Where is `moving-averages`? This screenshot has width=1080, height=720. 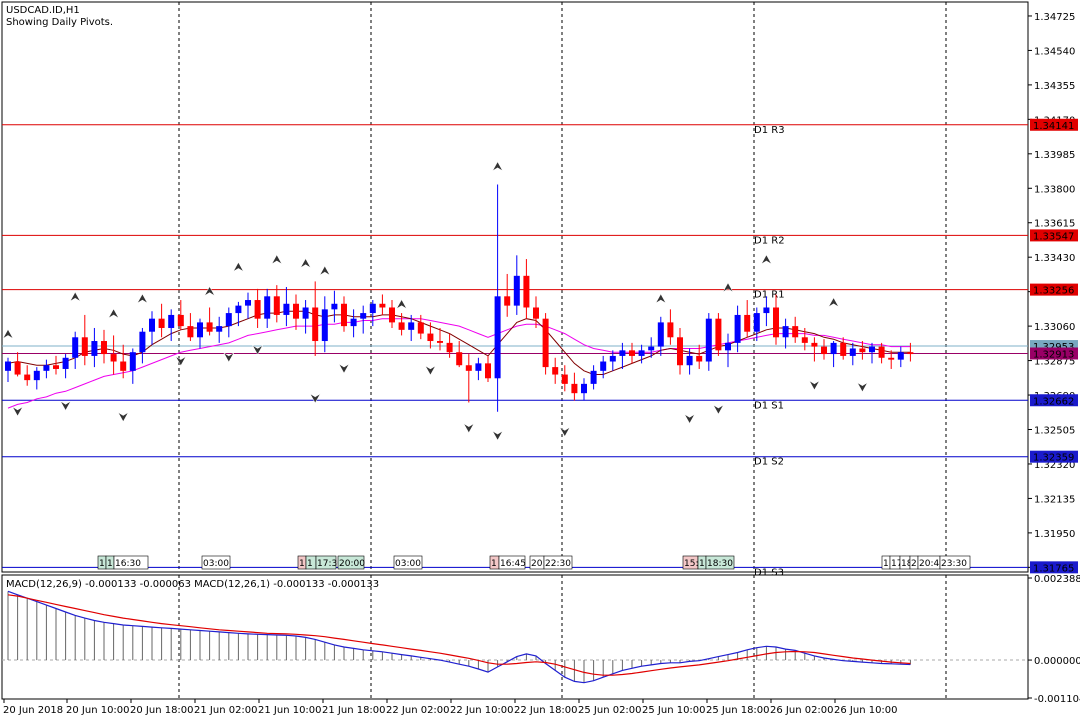
moving-averages is located at coordinates (459, 359).